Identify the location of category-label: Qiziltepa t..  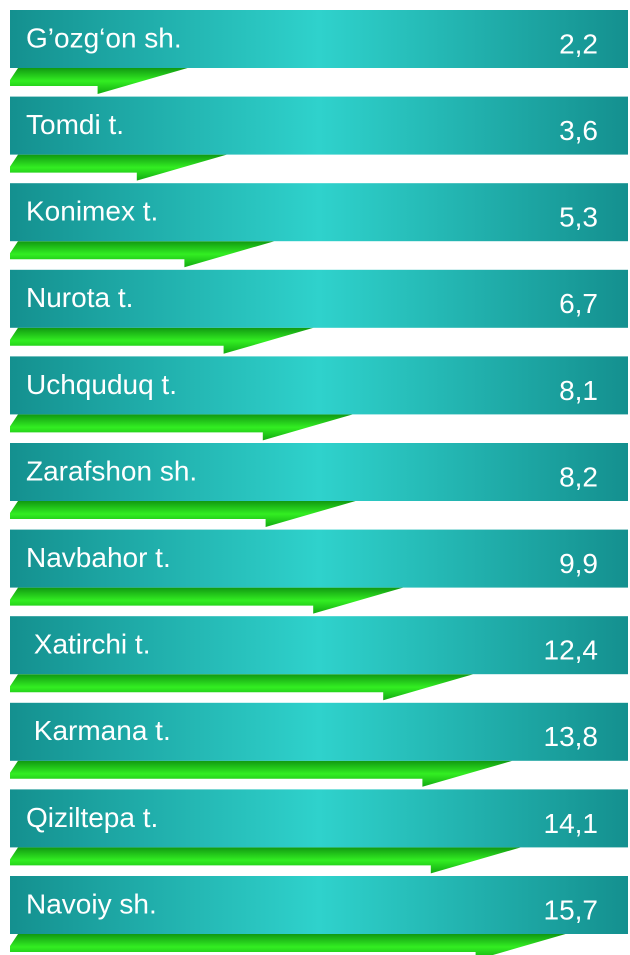
(92, 817).